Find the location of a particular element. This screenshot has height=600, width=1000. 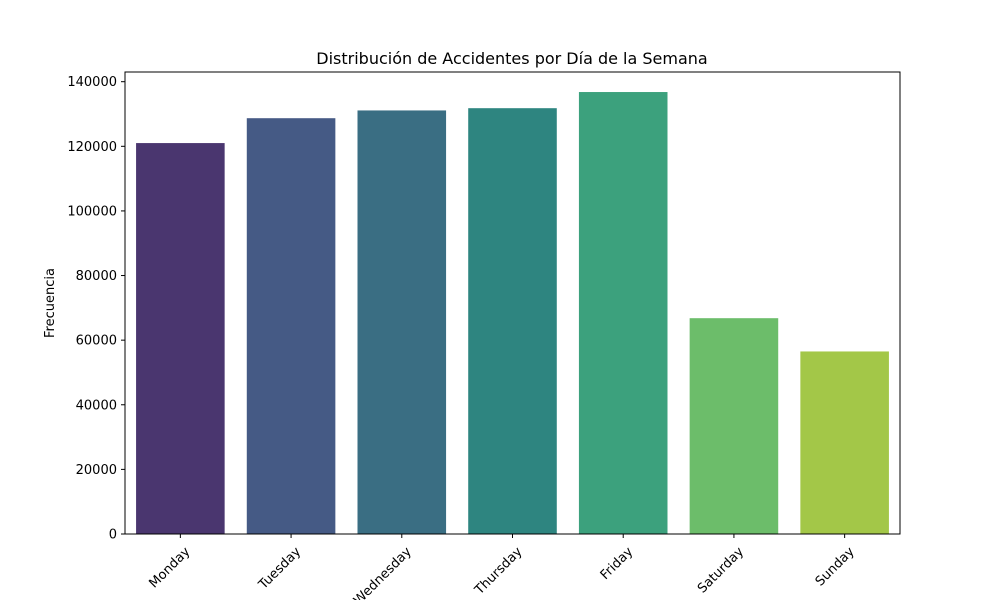

bar-wednesday is located at coordinates (402, 322).